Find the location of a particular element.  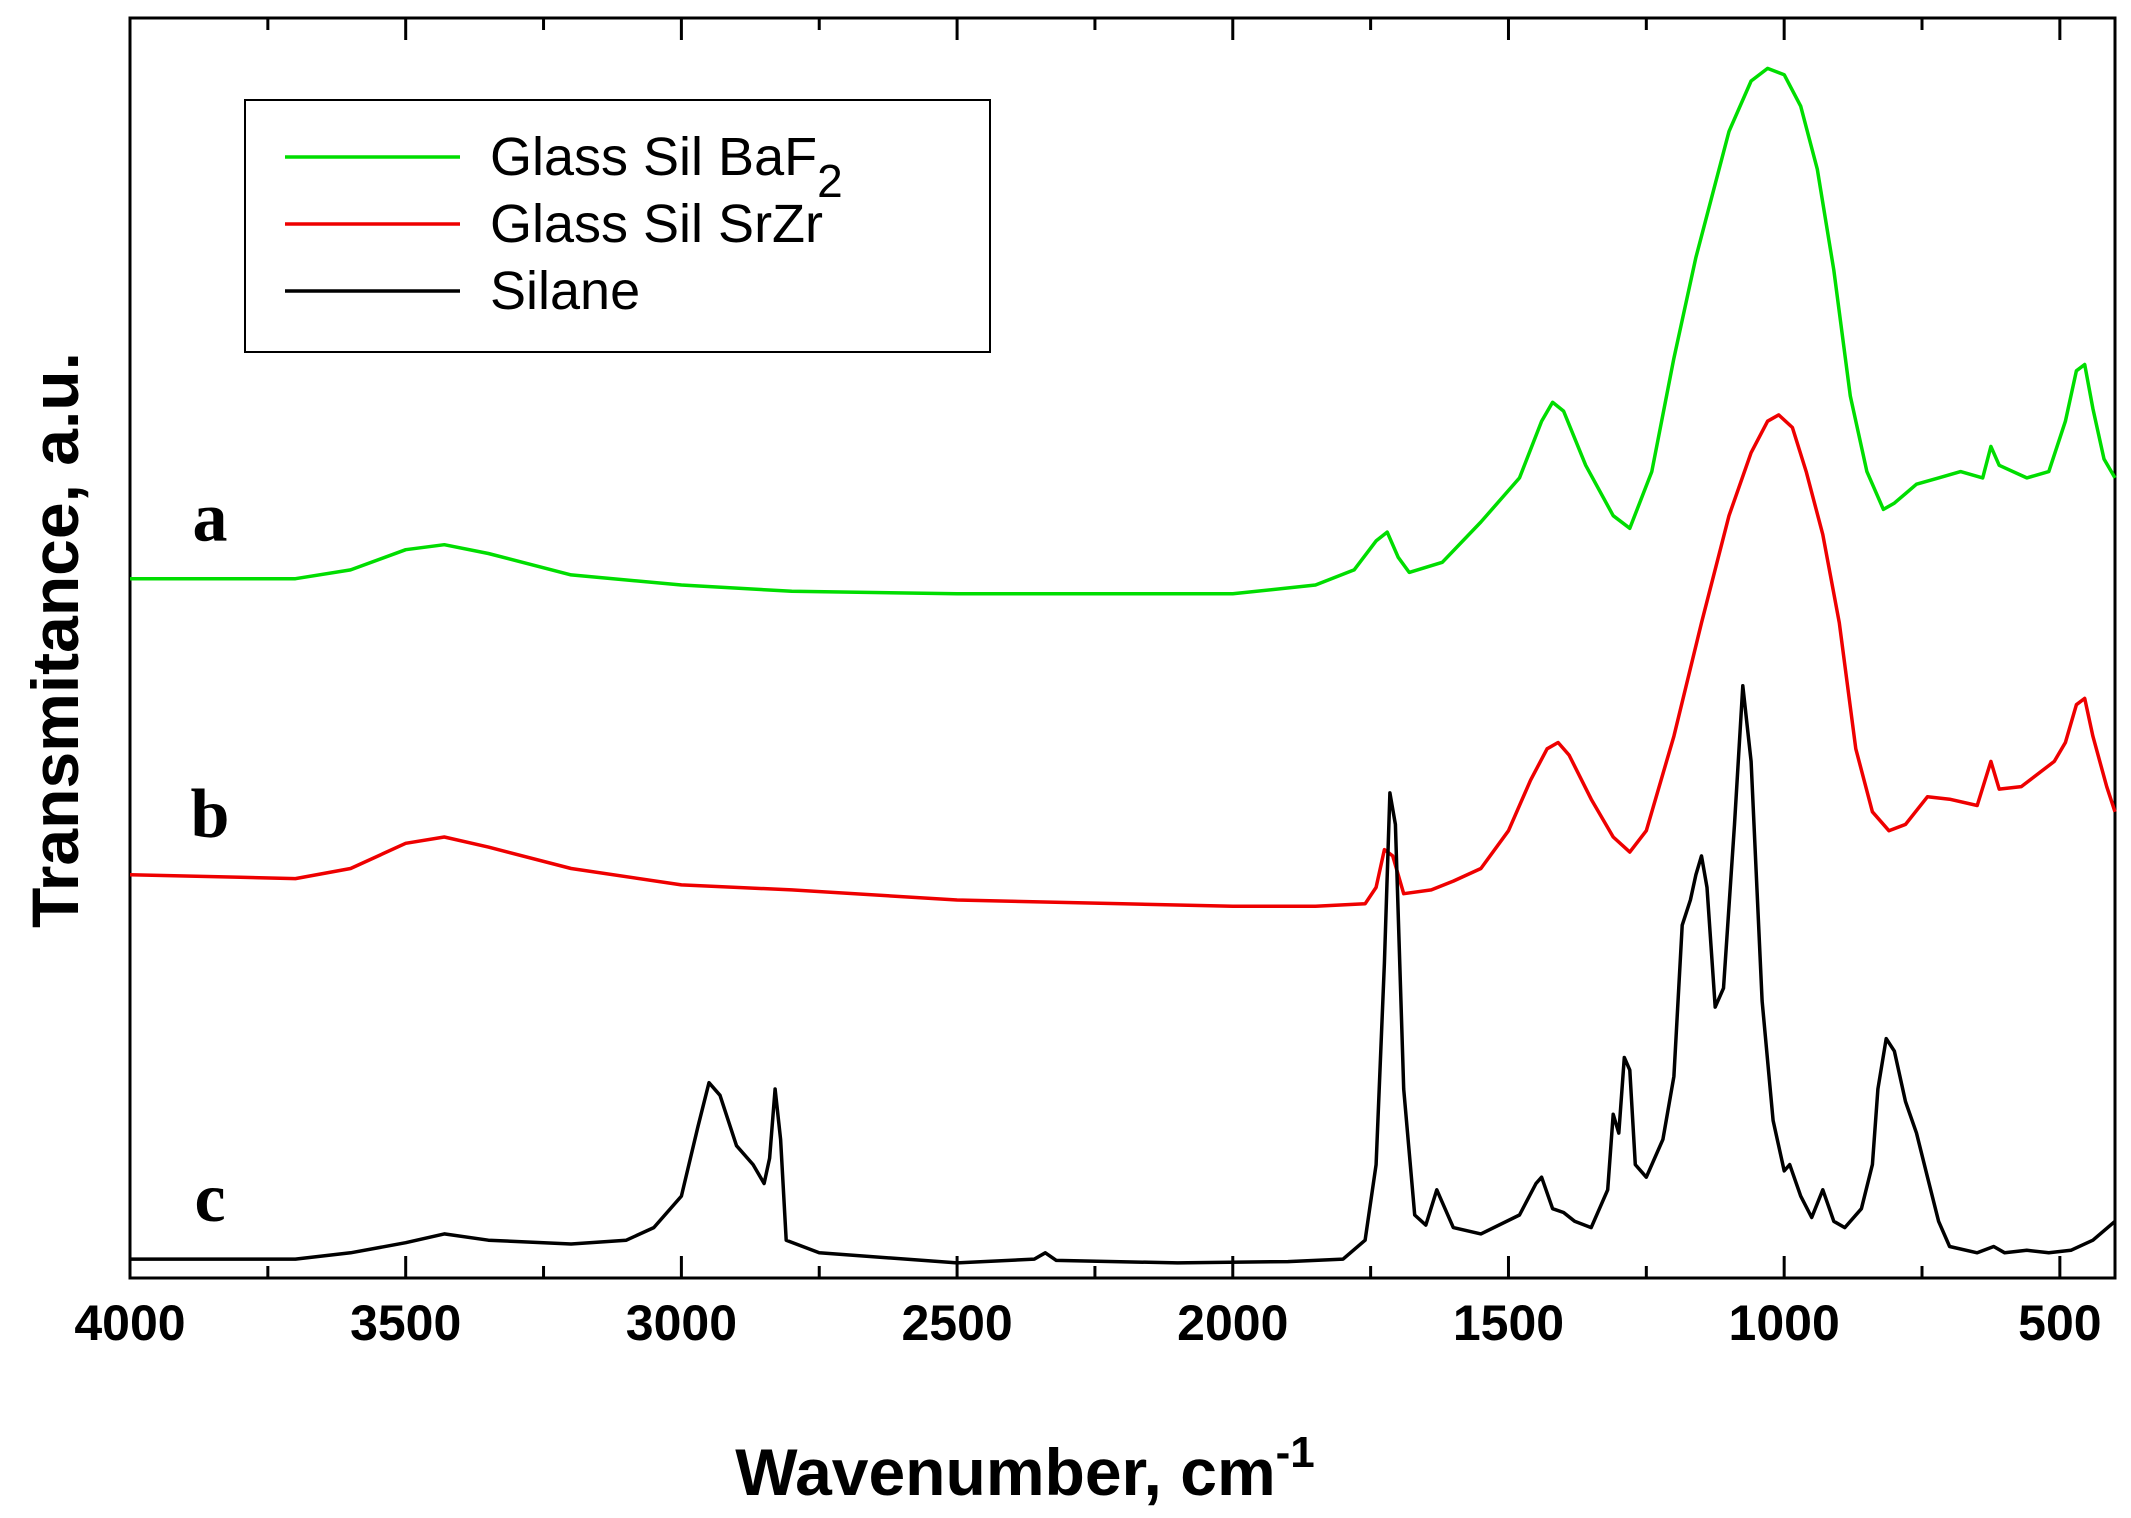

x-axis-title-superscript: -1 is located at coordinates (1295, 1452).